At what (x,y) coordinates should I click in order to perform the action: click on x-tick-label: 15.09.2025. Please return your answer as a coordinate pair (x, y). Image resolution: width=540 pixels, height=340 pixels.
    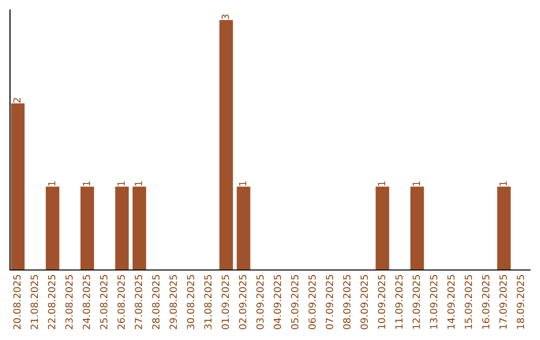
    Looking at the image, I should click on (468, 302).